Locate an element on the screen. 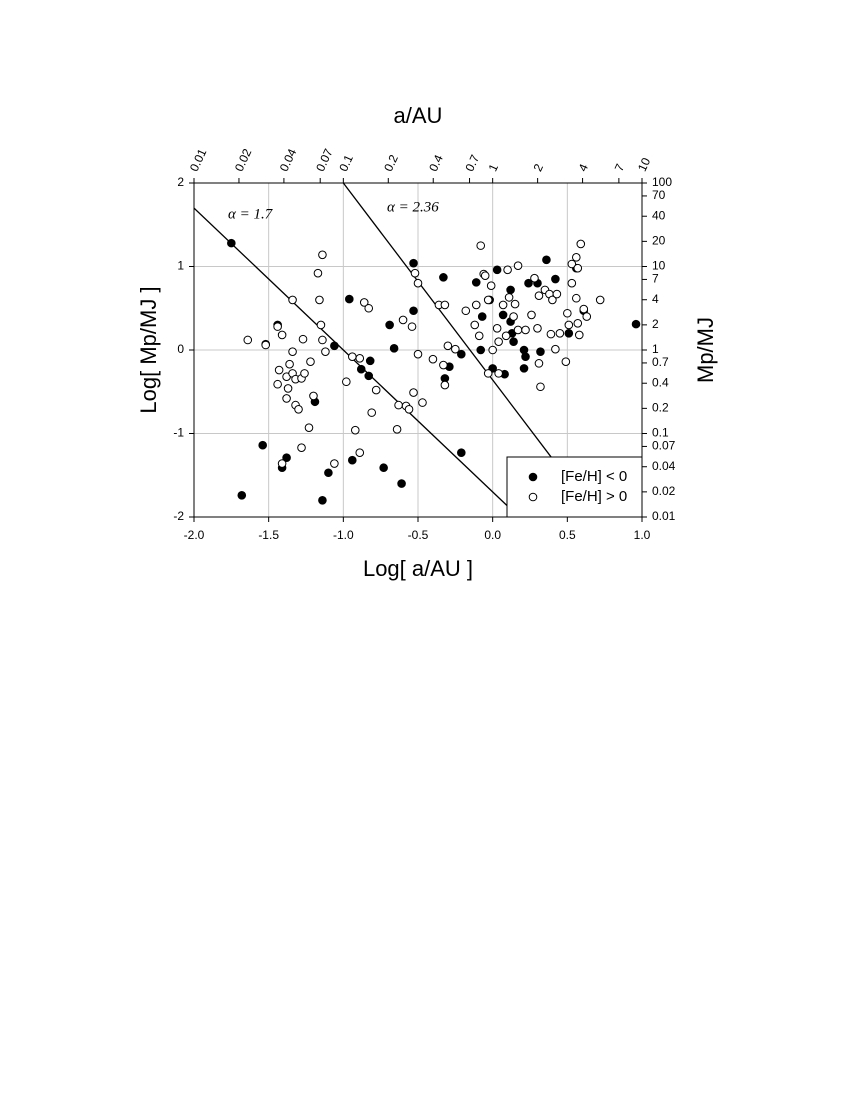  y-tick-label: -1 is located at coordinates (178, 433).